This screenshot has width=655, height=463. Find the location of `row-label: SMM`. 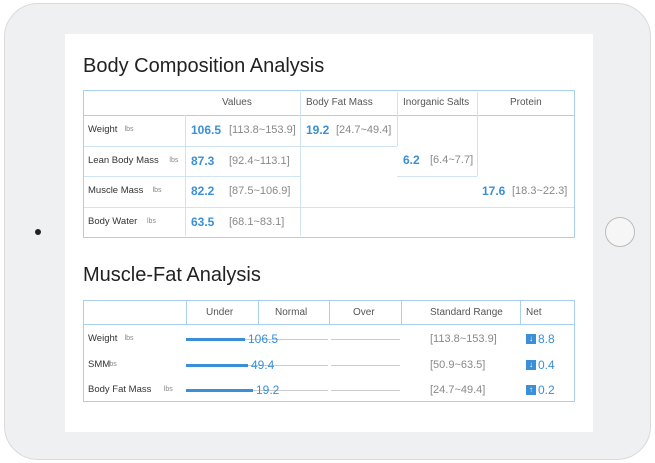

row-label: SMM is located at coordinates (99, 364).